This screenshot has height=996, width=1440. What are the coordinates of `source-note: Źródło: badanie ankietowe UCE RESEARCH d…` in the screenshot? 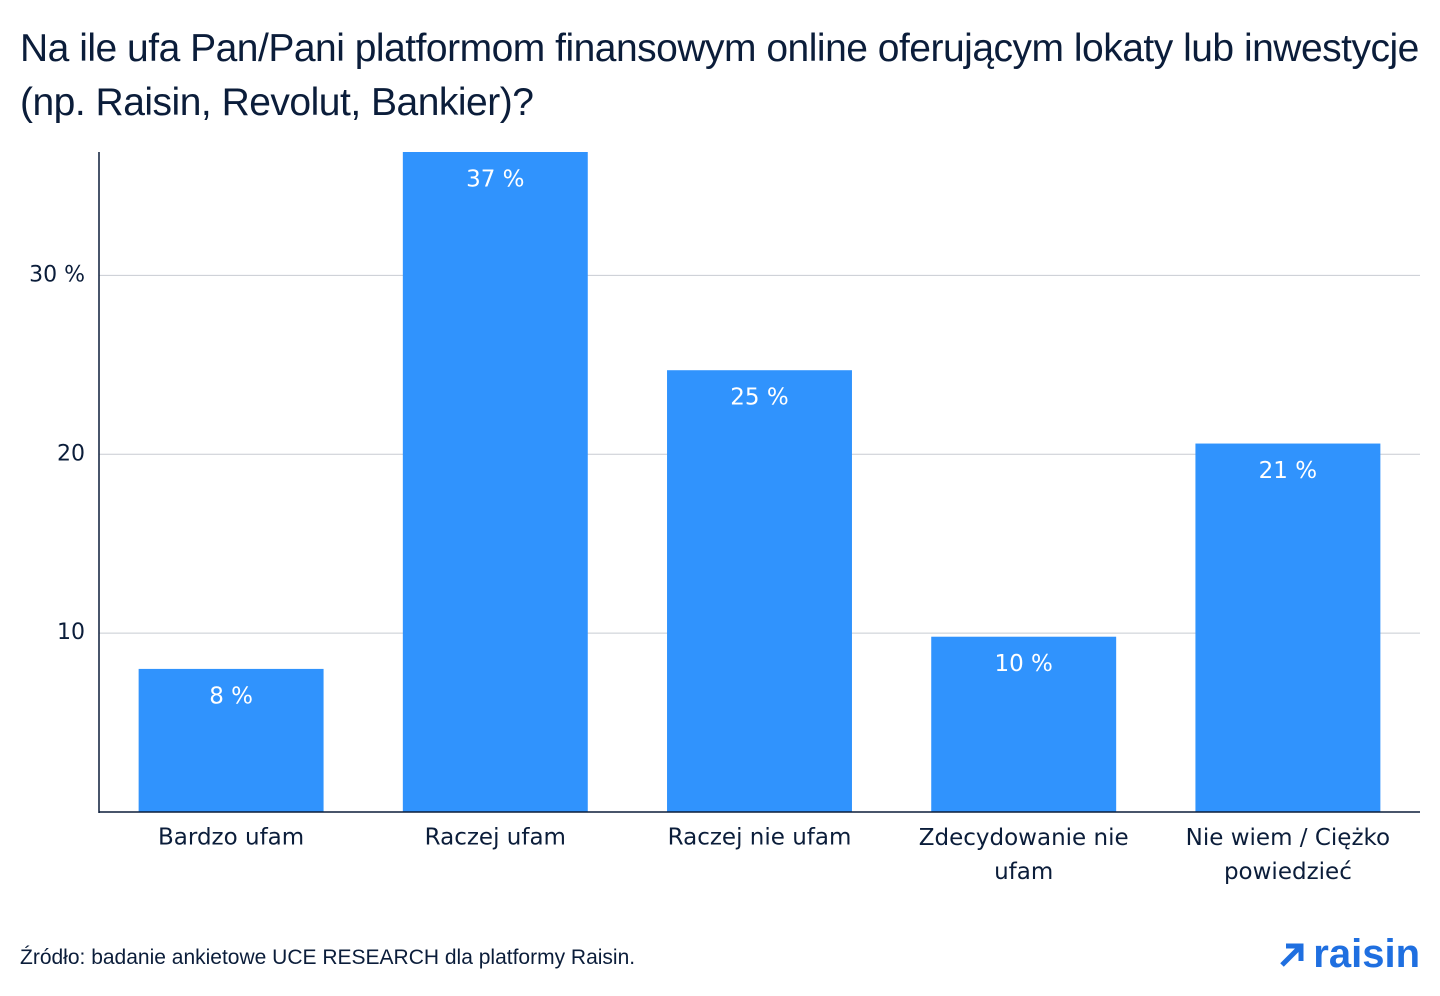 It's located at (328, 957).